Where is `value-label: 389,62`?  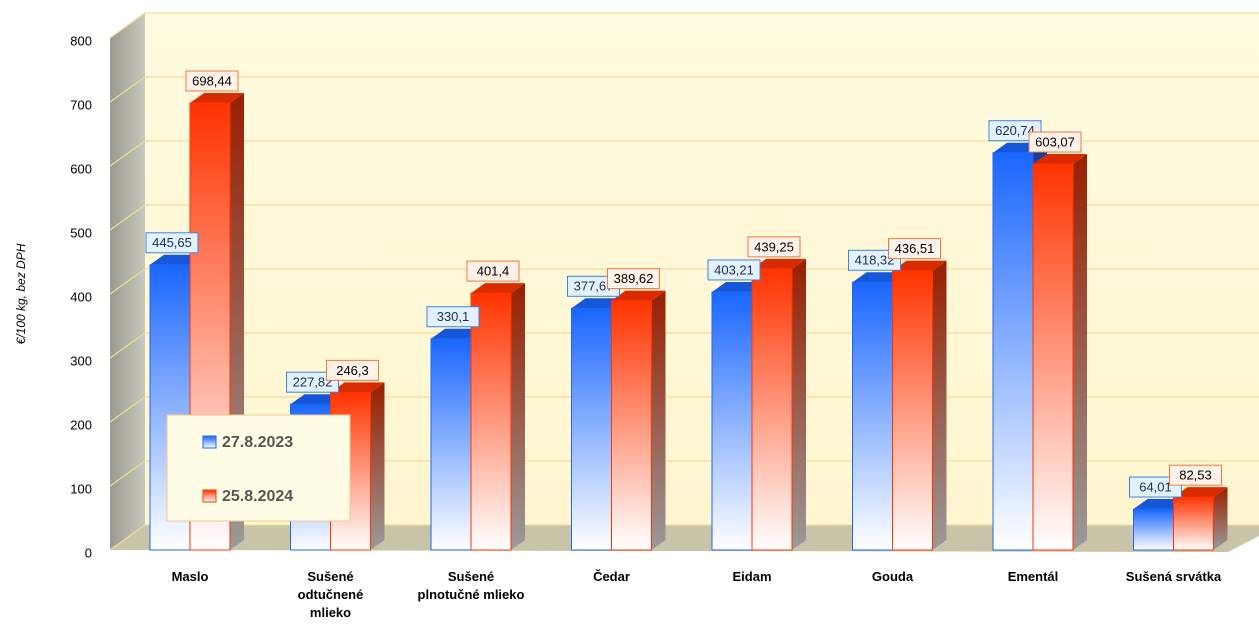
value-label: 389,62 is located at coordinates (634, 278).